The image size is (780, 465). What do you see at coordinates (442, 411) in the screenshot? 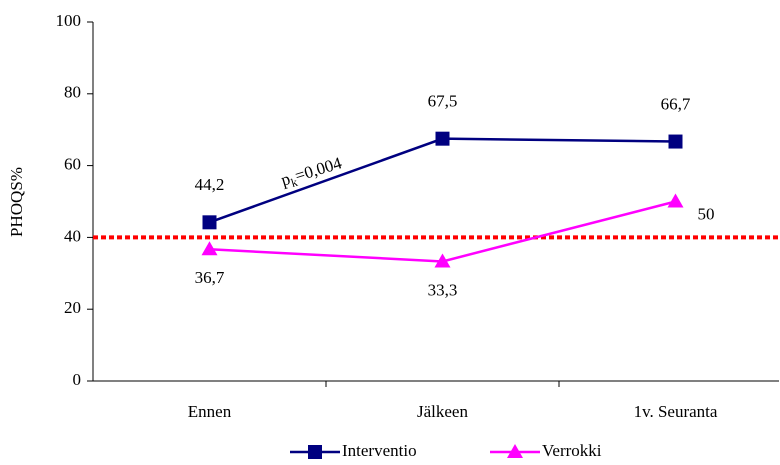
I see `x-tick-label: Jälkeen` at bounding box center [442, 411].